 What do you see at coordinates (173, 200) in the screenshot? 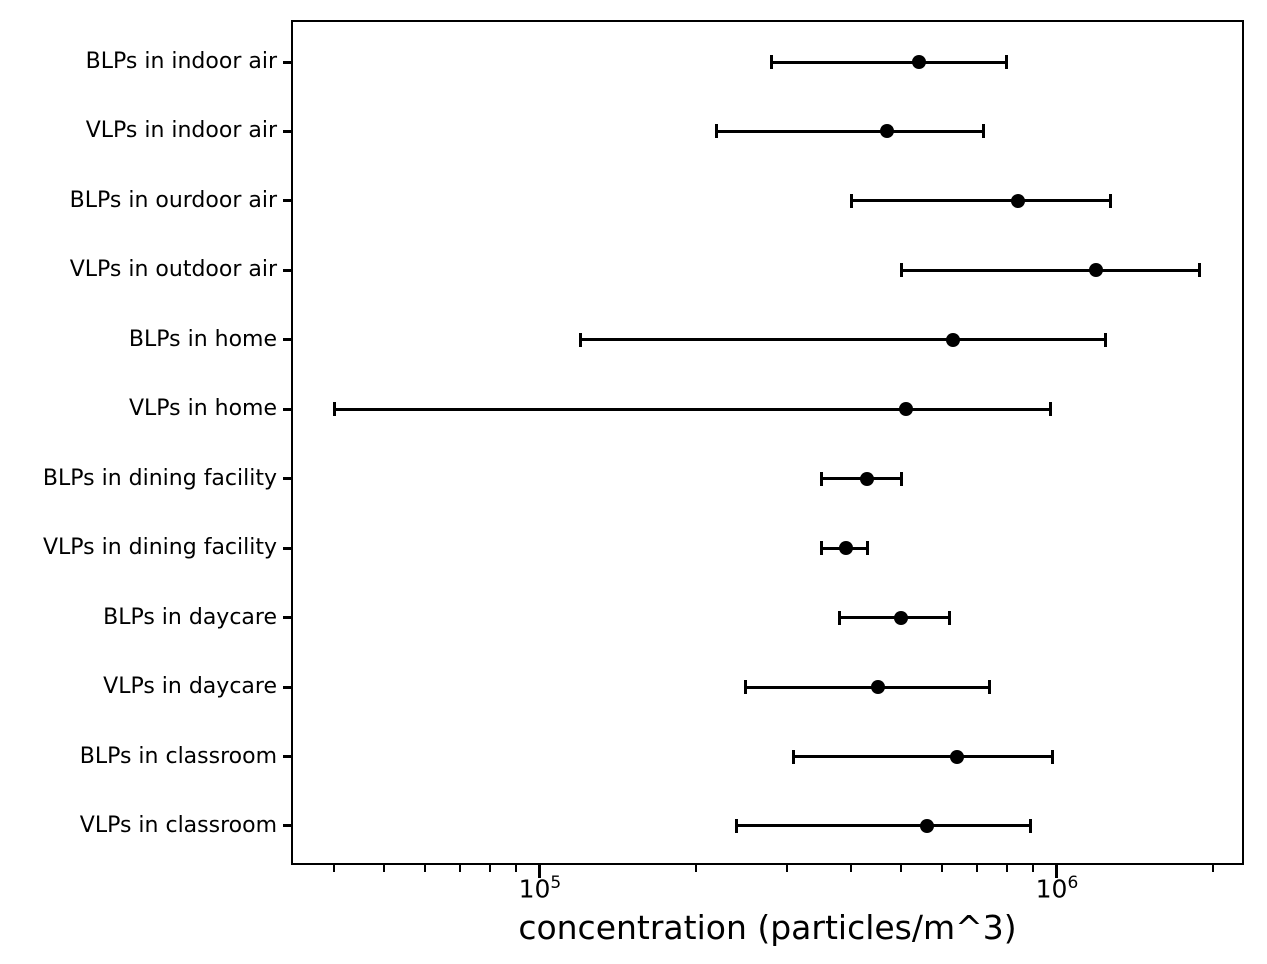
I see `y-category-label: BLPs in ourdoor air` at bounding box center [173, 200].